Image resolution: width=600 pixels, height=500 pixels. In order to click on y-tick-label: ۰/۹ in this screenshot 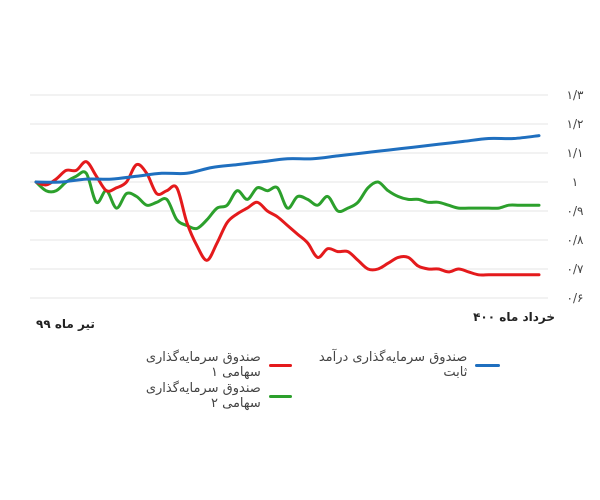, I will do `click(575, 211)`.